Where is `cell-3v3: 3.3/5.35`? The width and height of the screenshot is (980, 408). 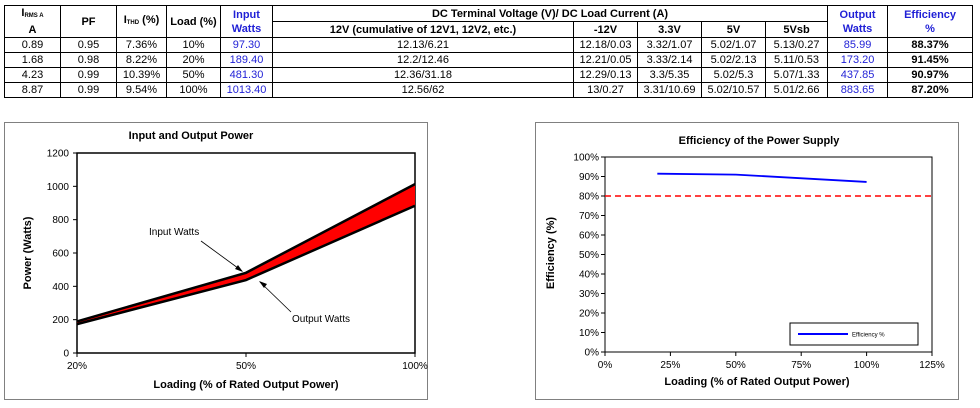 cell-3v3: 3.3/5.35 is located at coordinates (669, 75).